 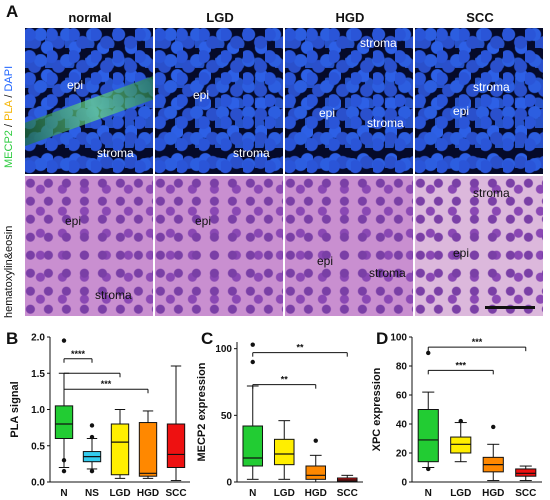 I want to click on y-tick-label: 80, so click(x=402, y=367).